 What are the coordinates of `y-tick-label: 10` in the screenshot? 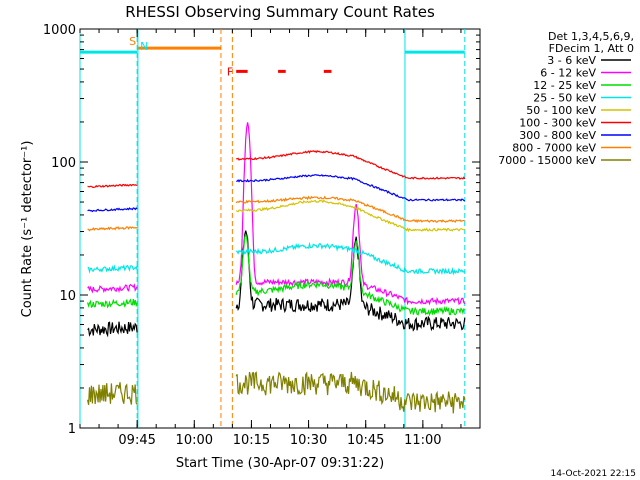 It's located at (67, 296).